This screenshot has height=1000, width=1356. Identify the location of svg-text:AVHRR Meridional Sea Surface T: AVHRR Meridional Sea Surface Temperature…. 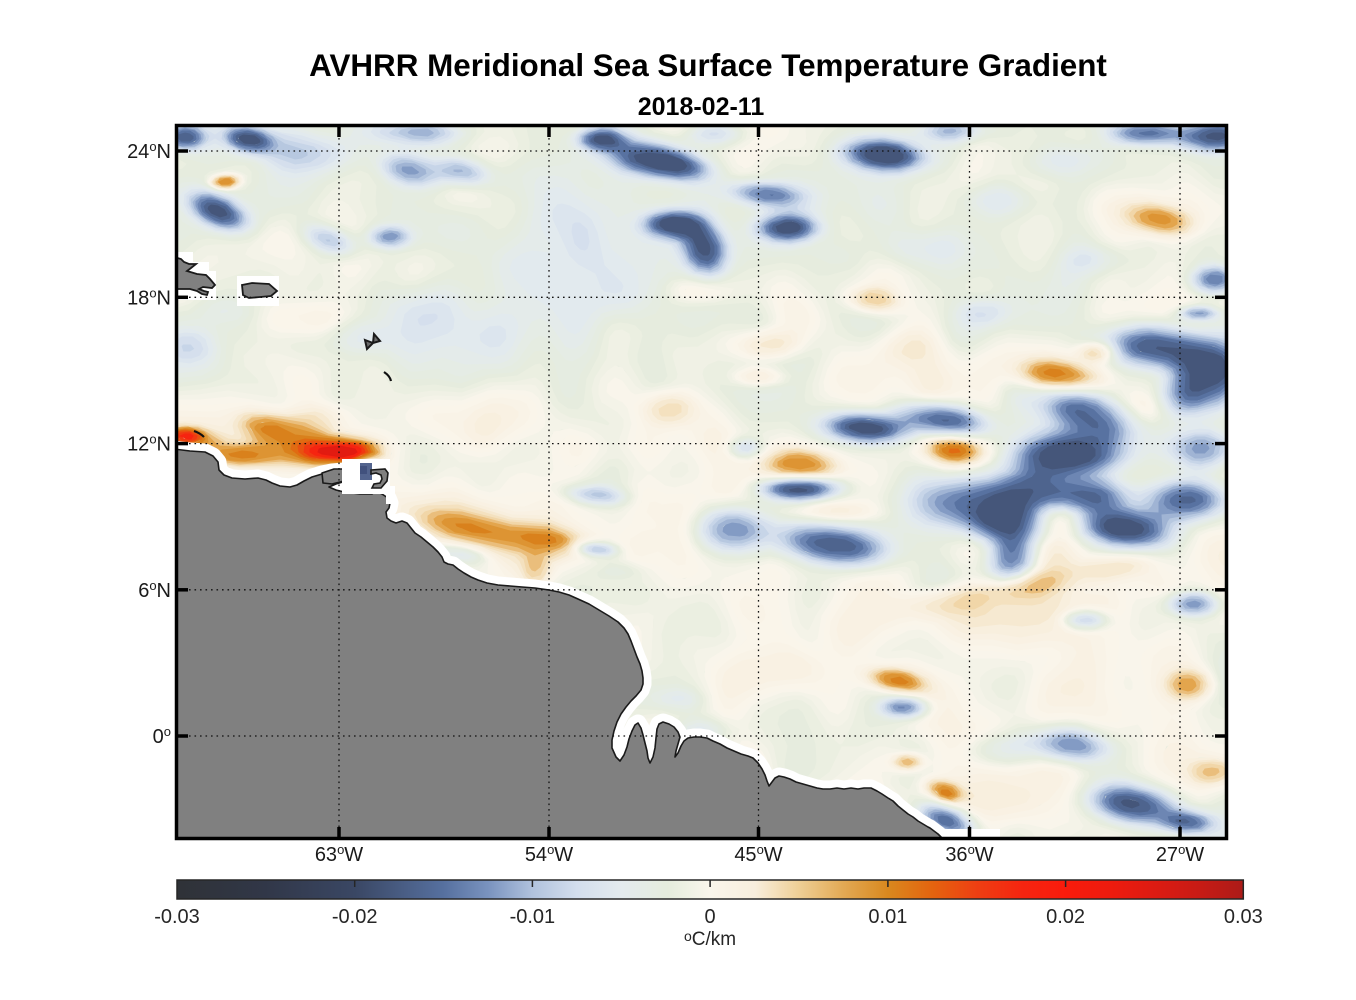
(708, 65).